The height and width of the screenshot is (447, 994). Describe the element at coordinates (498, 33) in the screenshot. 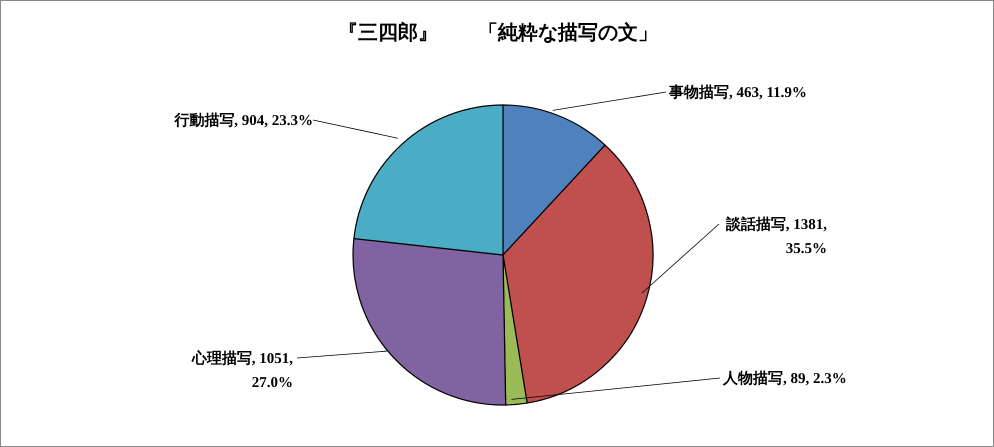

I see `chart-title: 『三四郎』 「純粋な描写の文」` at that location.